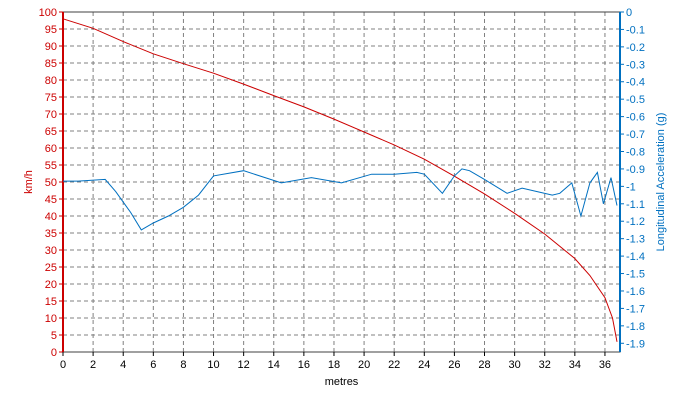 The image size is (700, 400). I want to click on right-tick-label: -0.3, so click(635, 65).